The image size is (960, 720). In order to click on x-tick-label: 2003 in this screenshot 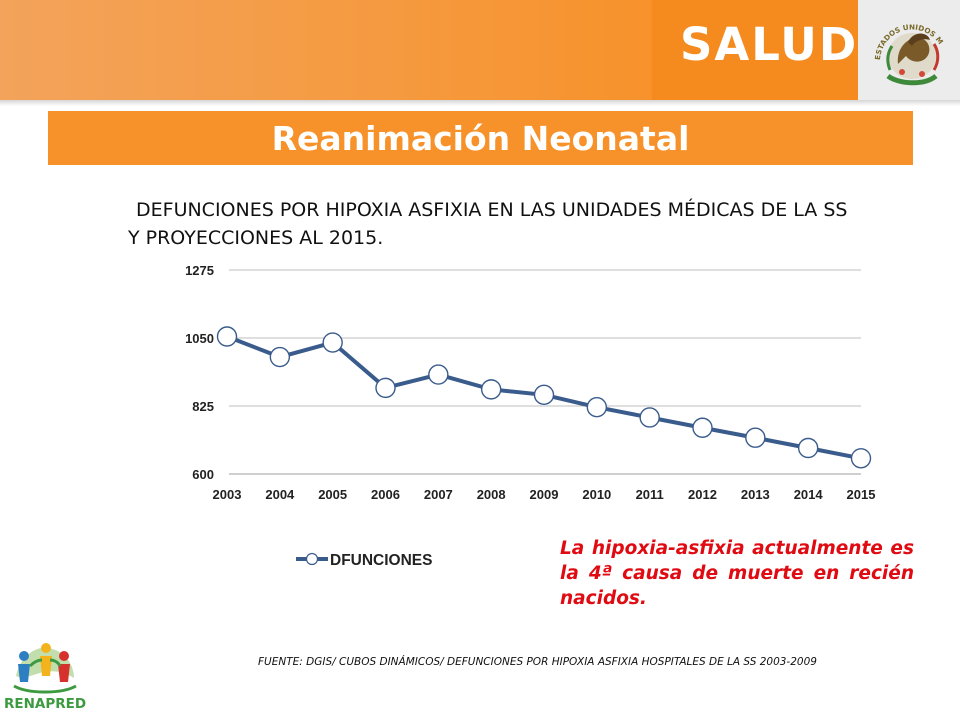, I will do `click(227, 494)`.